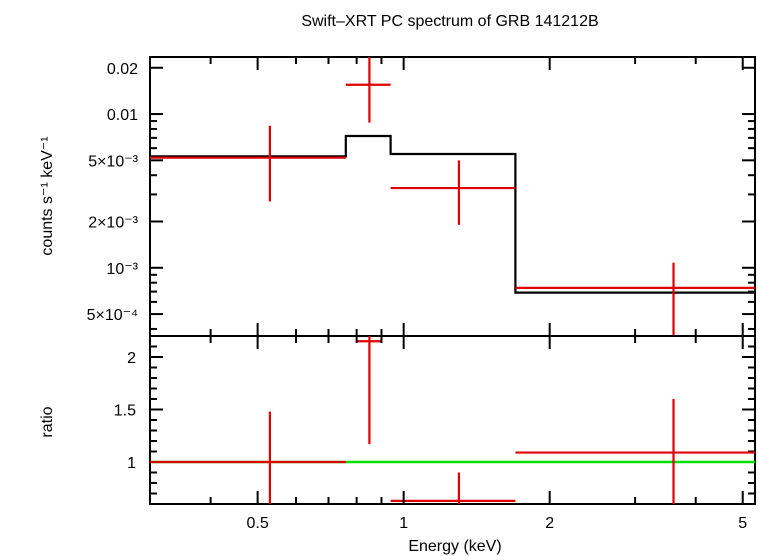  What do you see at coordinates (113, 161) in the screenshot?
I see `top-y-tick-label: 5×10⁻³` at bounding box center [113, 161].